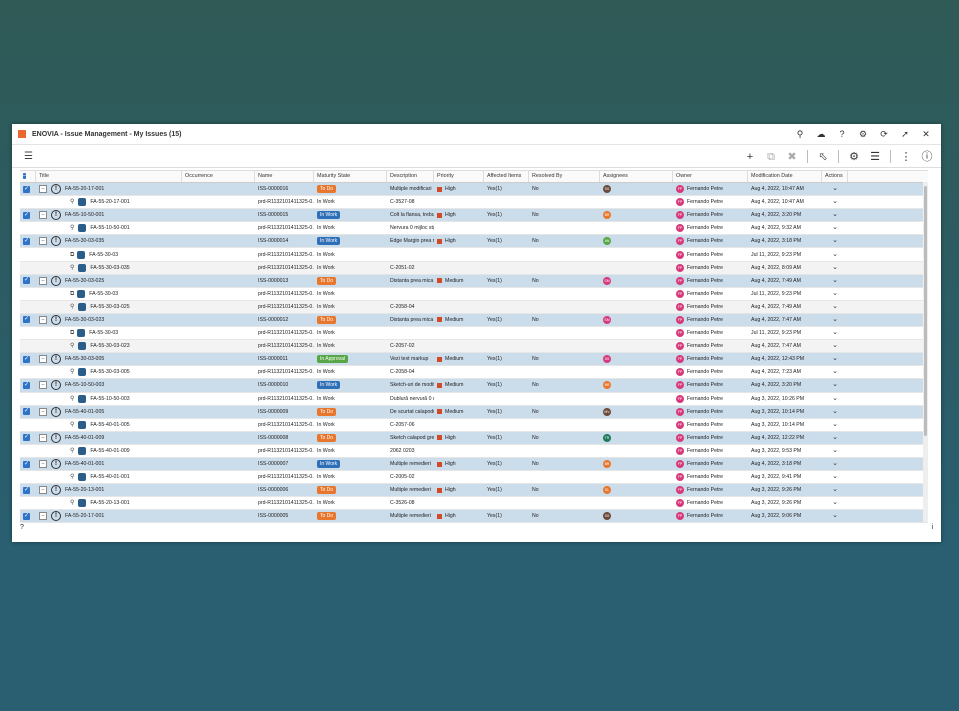 This screenshot has width=959, height=711. I want to click on more-icon: ⋮, so click(906, 156).